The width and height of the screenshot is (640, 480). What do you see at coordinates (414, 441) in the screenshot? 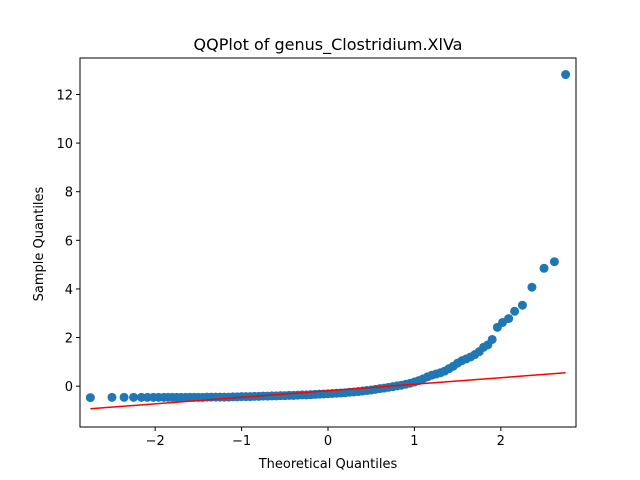
I see `x-tick-label: 1` at bounding box center [414, 441].